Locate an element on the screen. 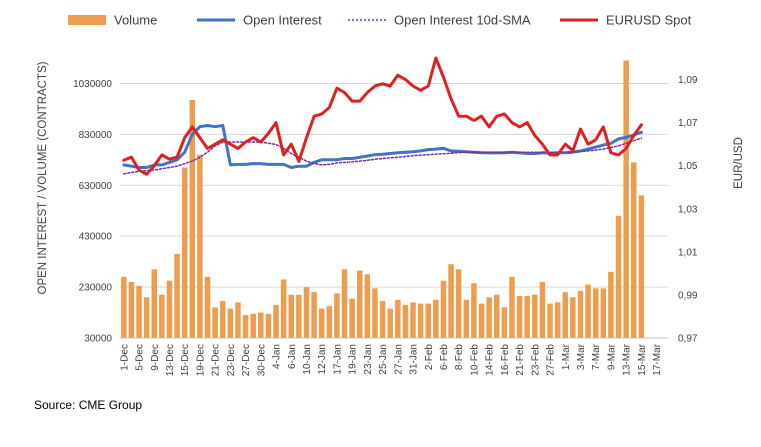 The image size is (761, 447). y-tick-label-right: 1,09 is located at coordinates (688, 80).